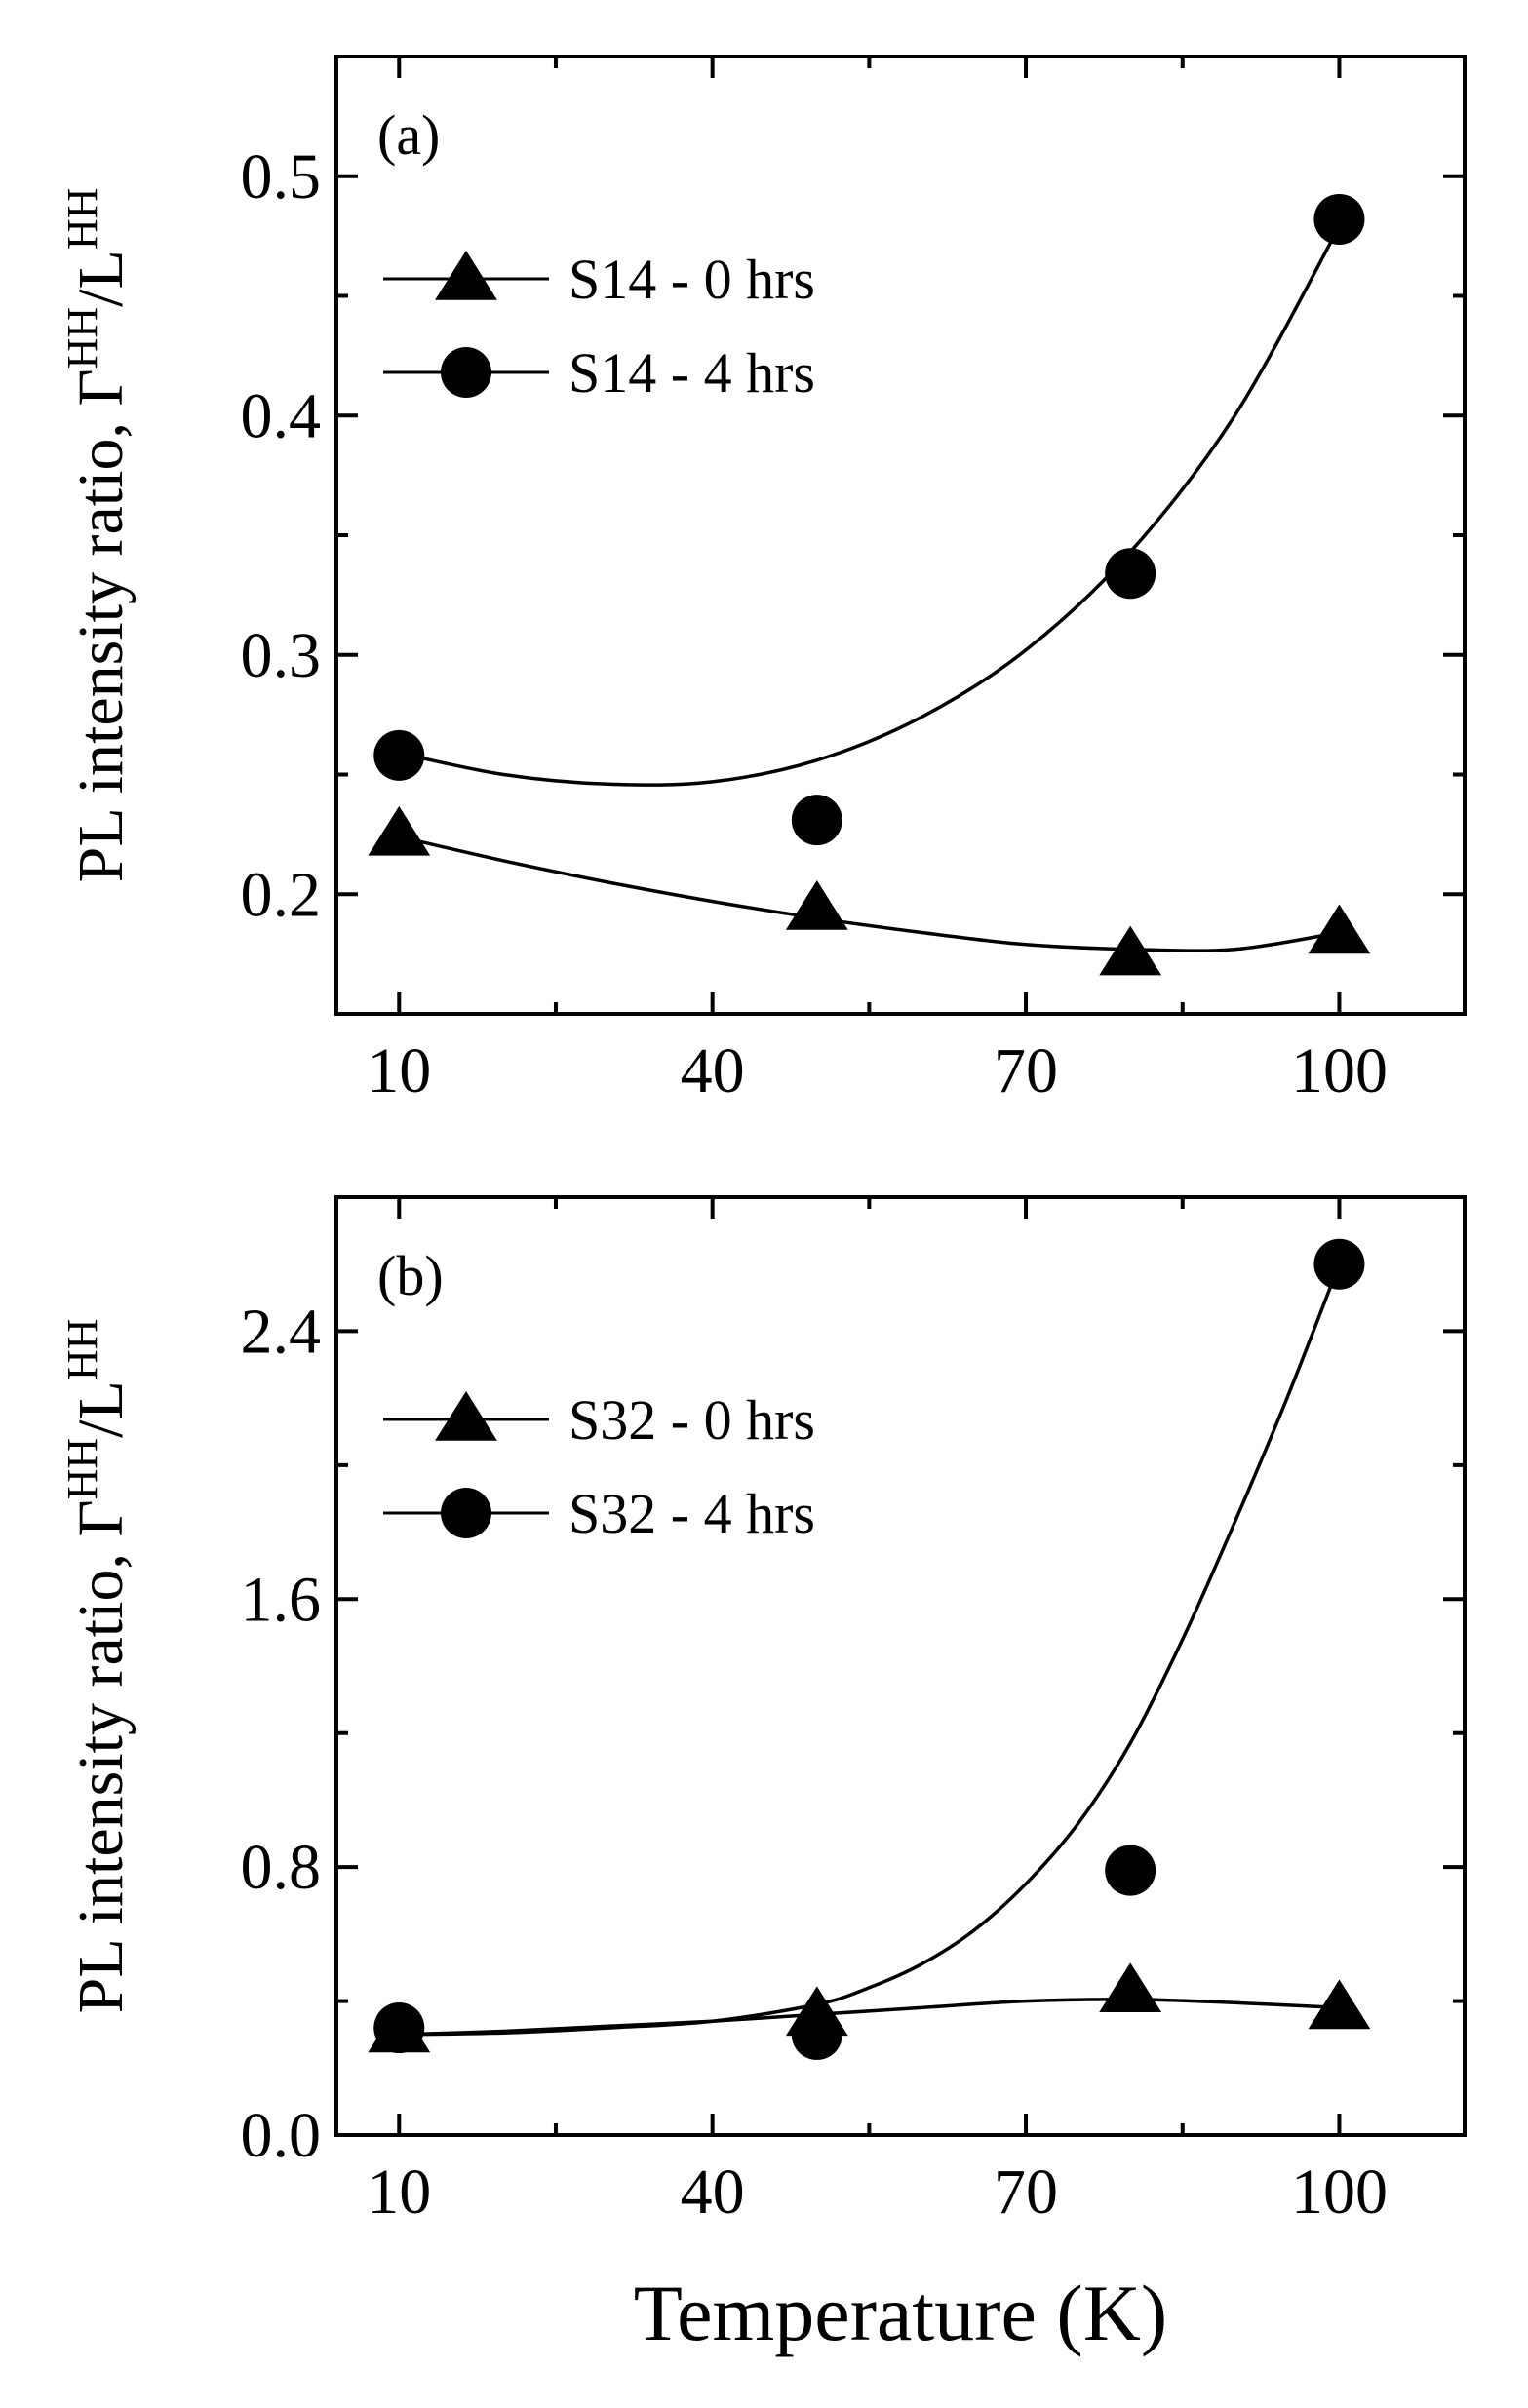  Describe the element at coordinates (599, 1466) in the screenshot. I see `legend-b: S32 - 0 hrs S32 - 4 hrs` at that location.